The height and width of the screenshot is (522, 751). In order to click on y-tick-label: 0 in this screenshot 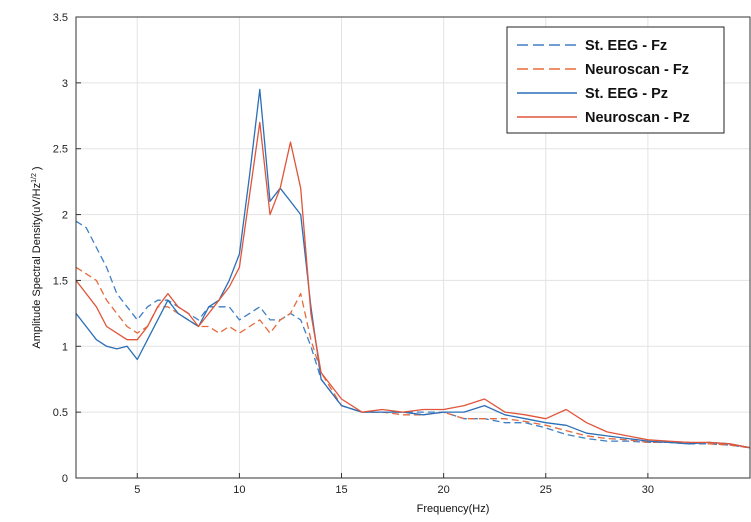, I will do `click(65, 479)`.